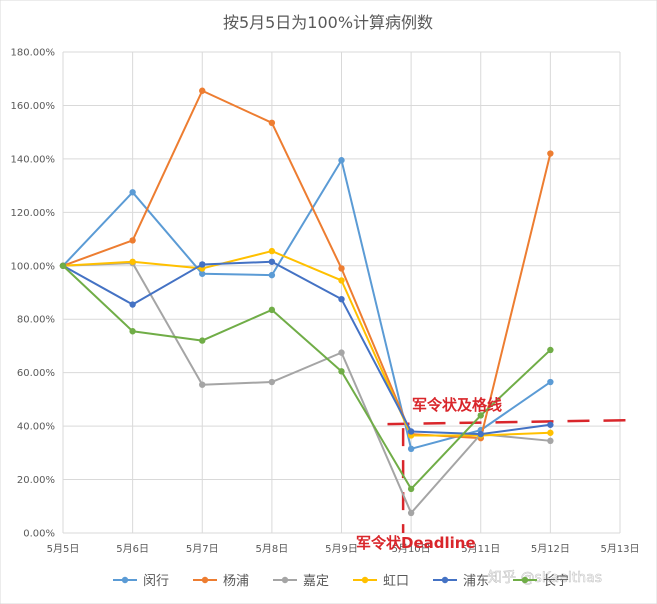 Image resolution: width=657 pixels, height=604 pixels. I want to click on legend-item: 虹口, so click(381, 581).